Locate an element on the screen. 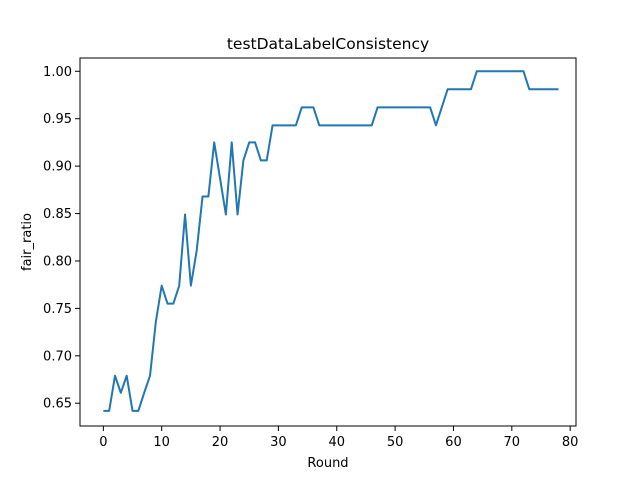 The height and width of the screenshot is (480, 640). y-tick-label: 0.65 is located at coordinates (57, 404).